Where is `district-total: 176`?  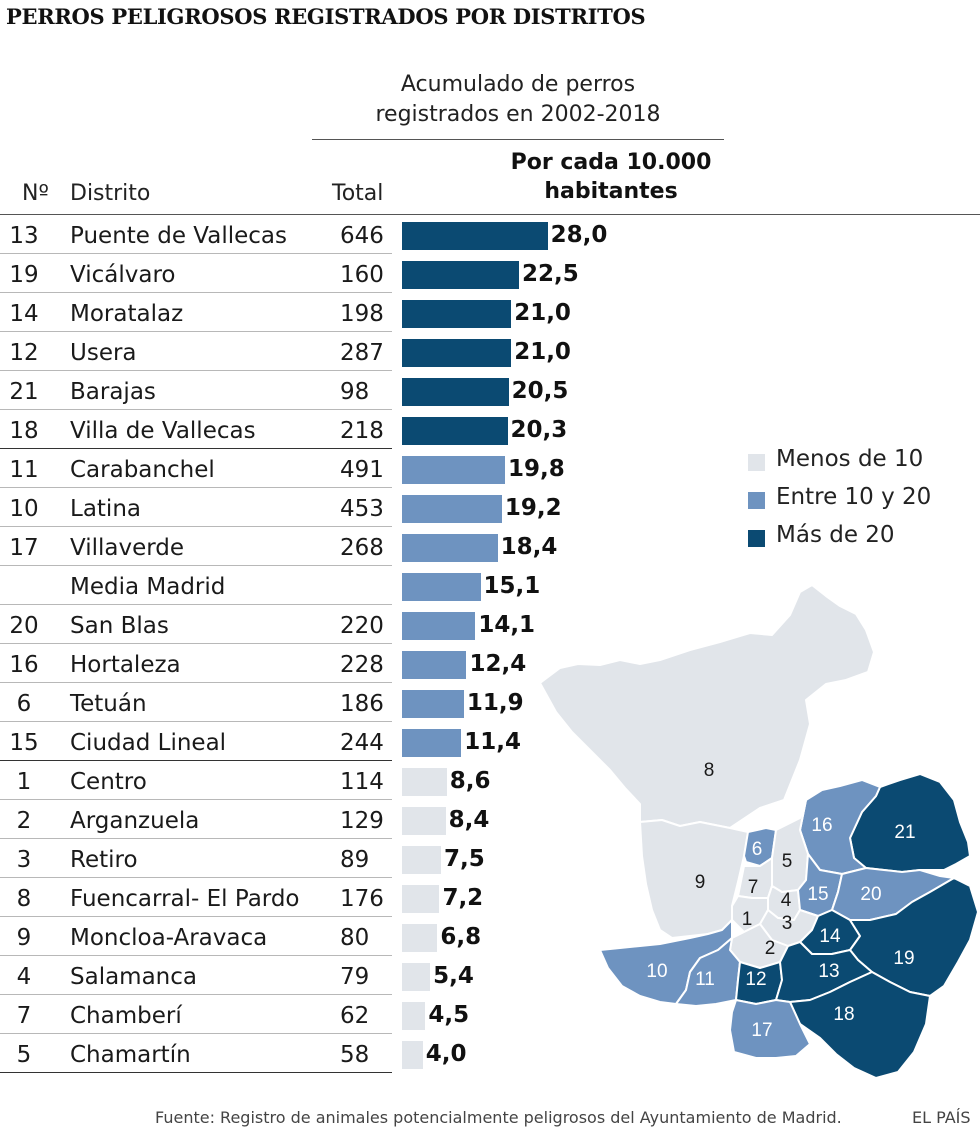
district-total: 176 is located at coordinates (362, 899).